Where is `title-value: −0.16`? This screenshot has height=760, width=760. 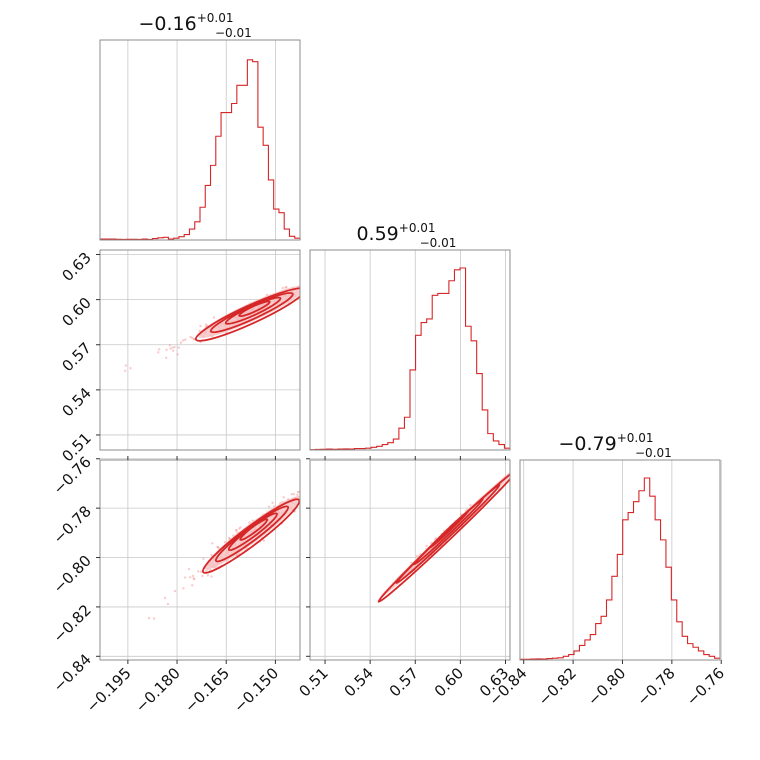
title-value: −0.16 is located at coordinates (167, 24).